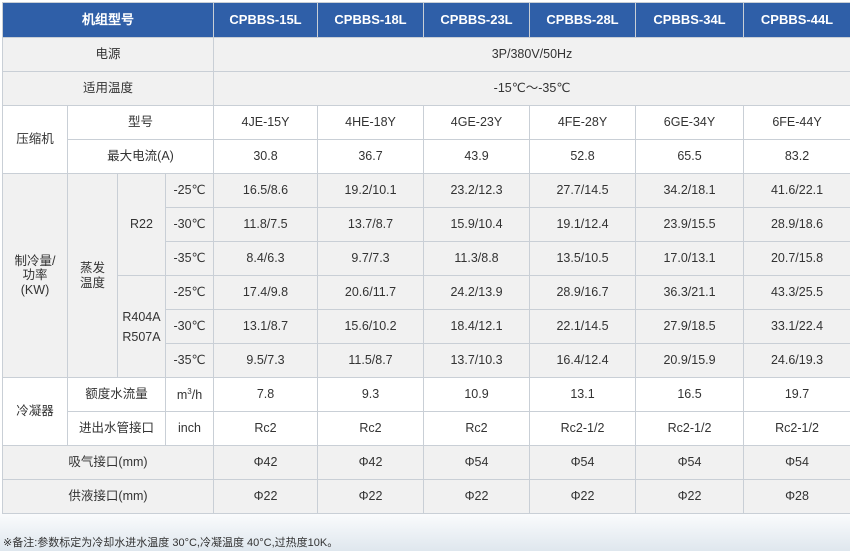  I want to click on current-cell: 36.7, so click(371, 156).